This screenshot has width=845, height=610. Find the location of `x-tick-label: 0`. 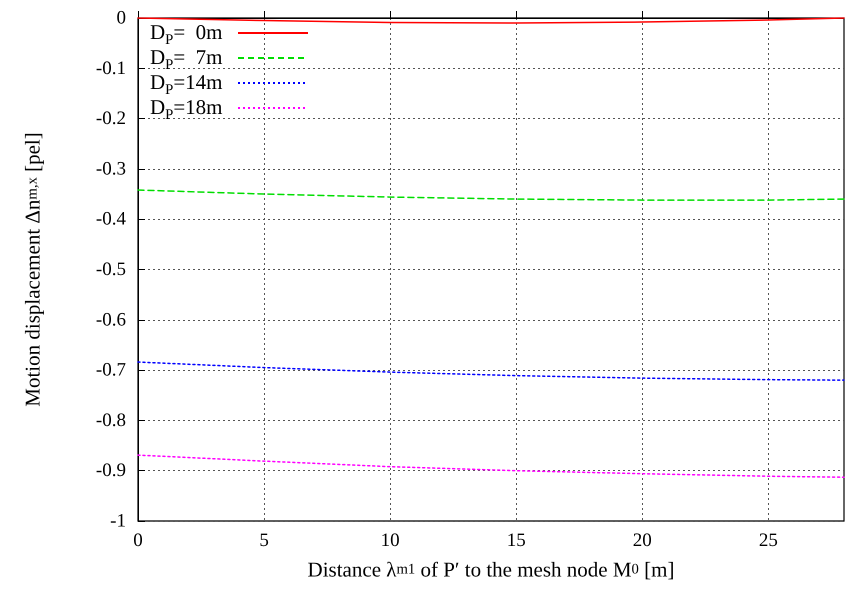

x-tick-label: 0 is located at coordinates (138, 540).